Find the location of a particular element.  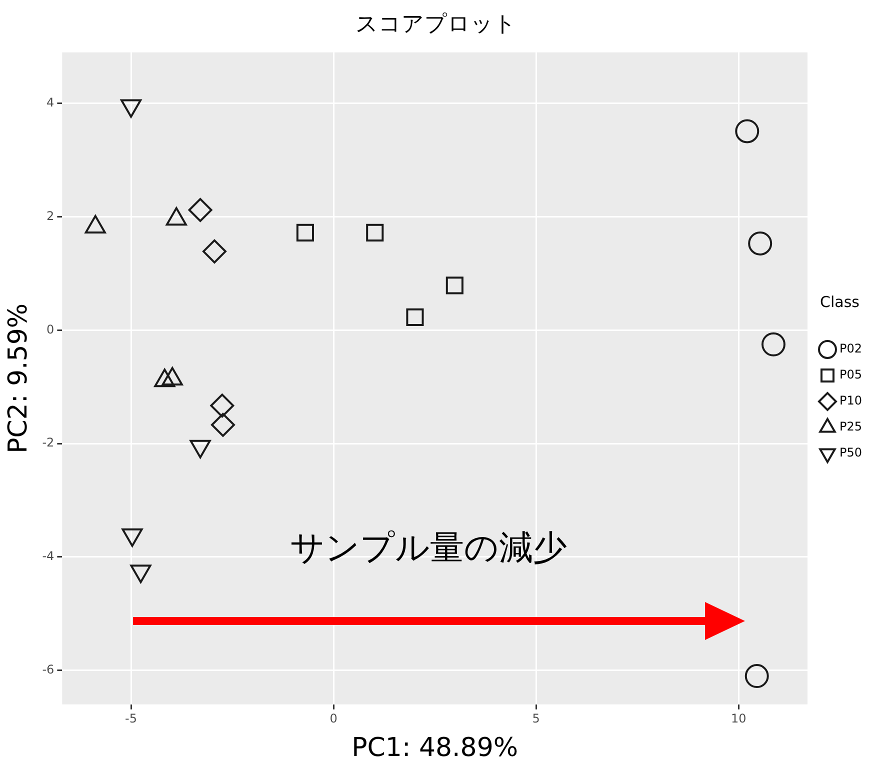

y-tick-label: 0 is located at coordinates (50, 329).